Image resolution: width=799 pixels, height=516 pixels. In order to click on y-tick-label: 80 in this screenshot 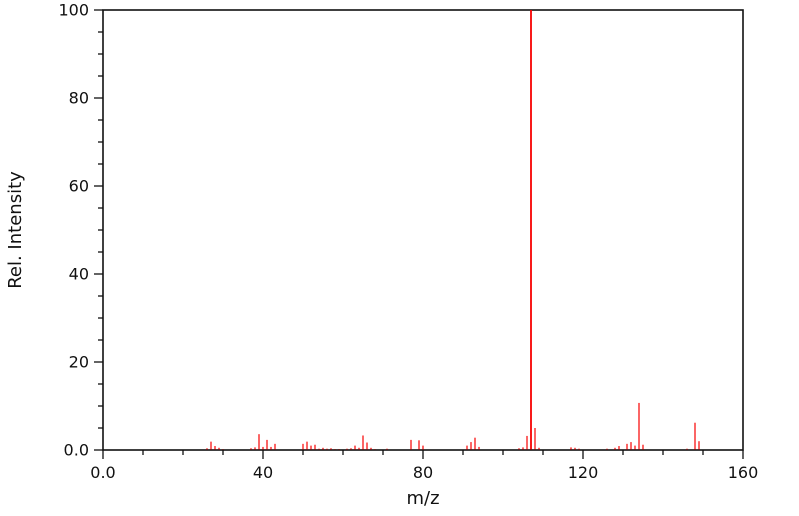, I will do `click(79, 98)`.